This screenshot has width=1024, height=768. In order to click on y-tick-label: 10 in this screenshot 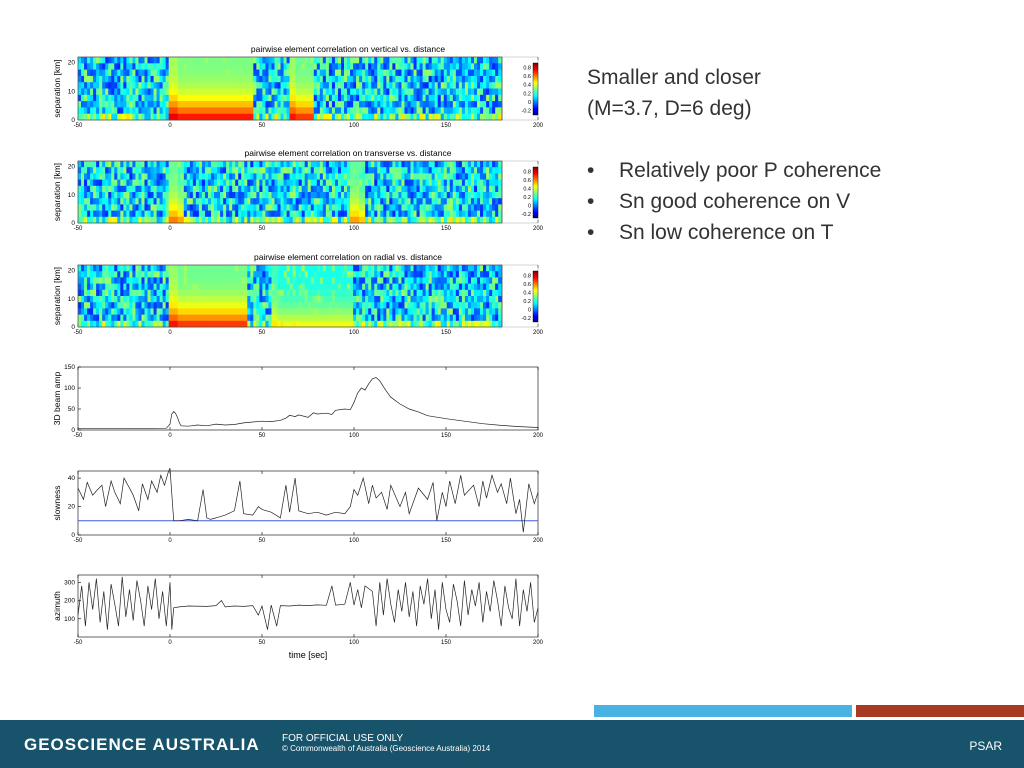, I will do `click(72, 195)`.